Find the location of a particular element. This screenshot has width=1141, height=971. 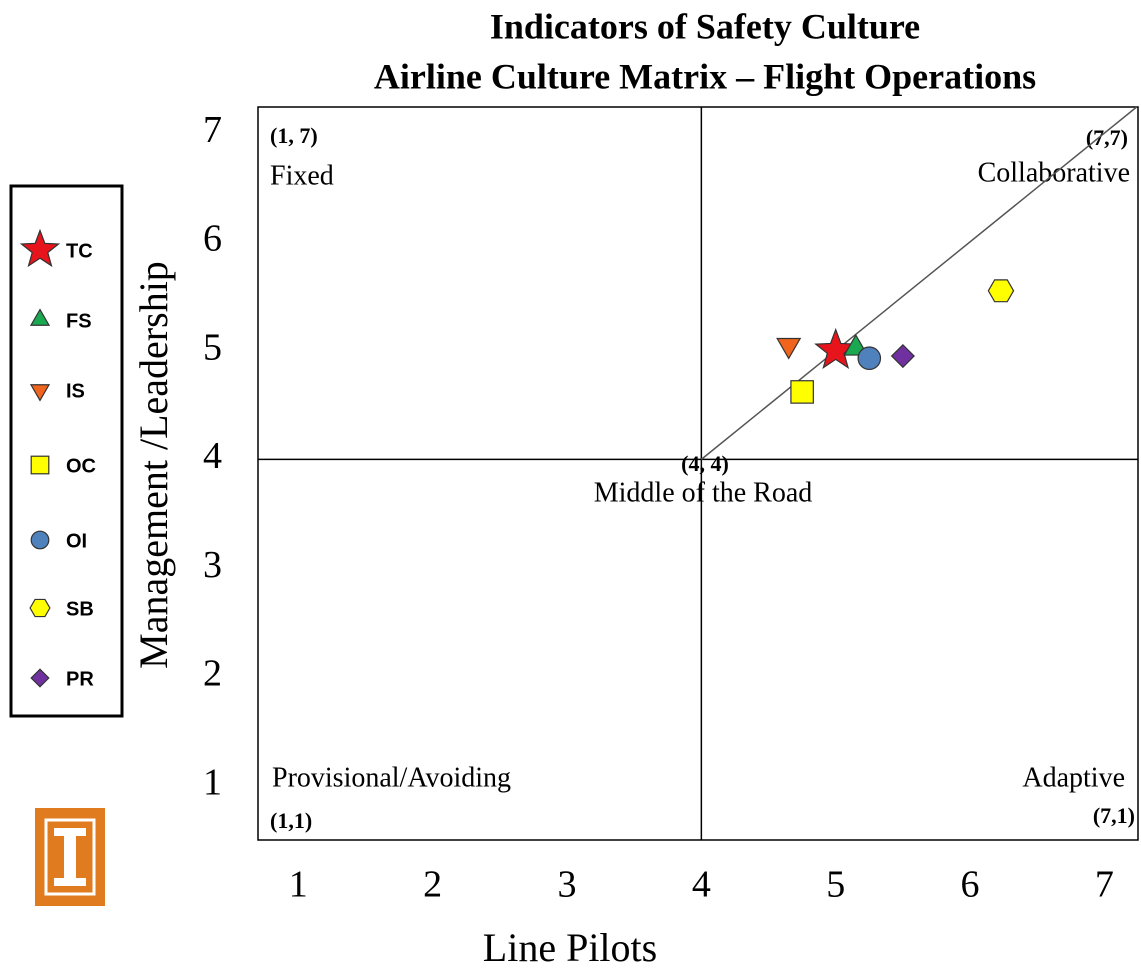

x-tick-label: 1 is located at coordinates (298, 885).